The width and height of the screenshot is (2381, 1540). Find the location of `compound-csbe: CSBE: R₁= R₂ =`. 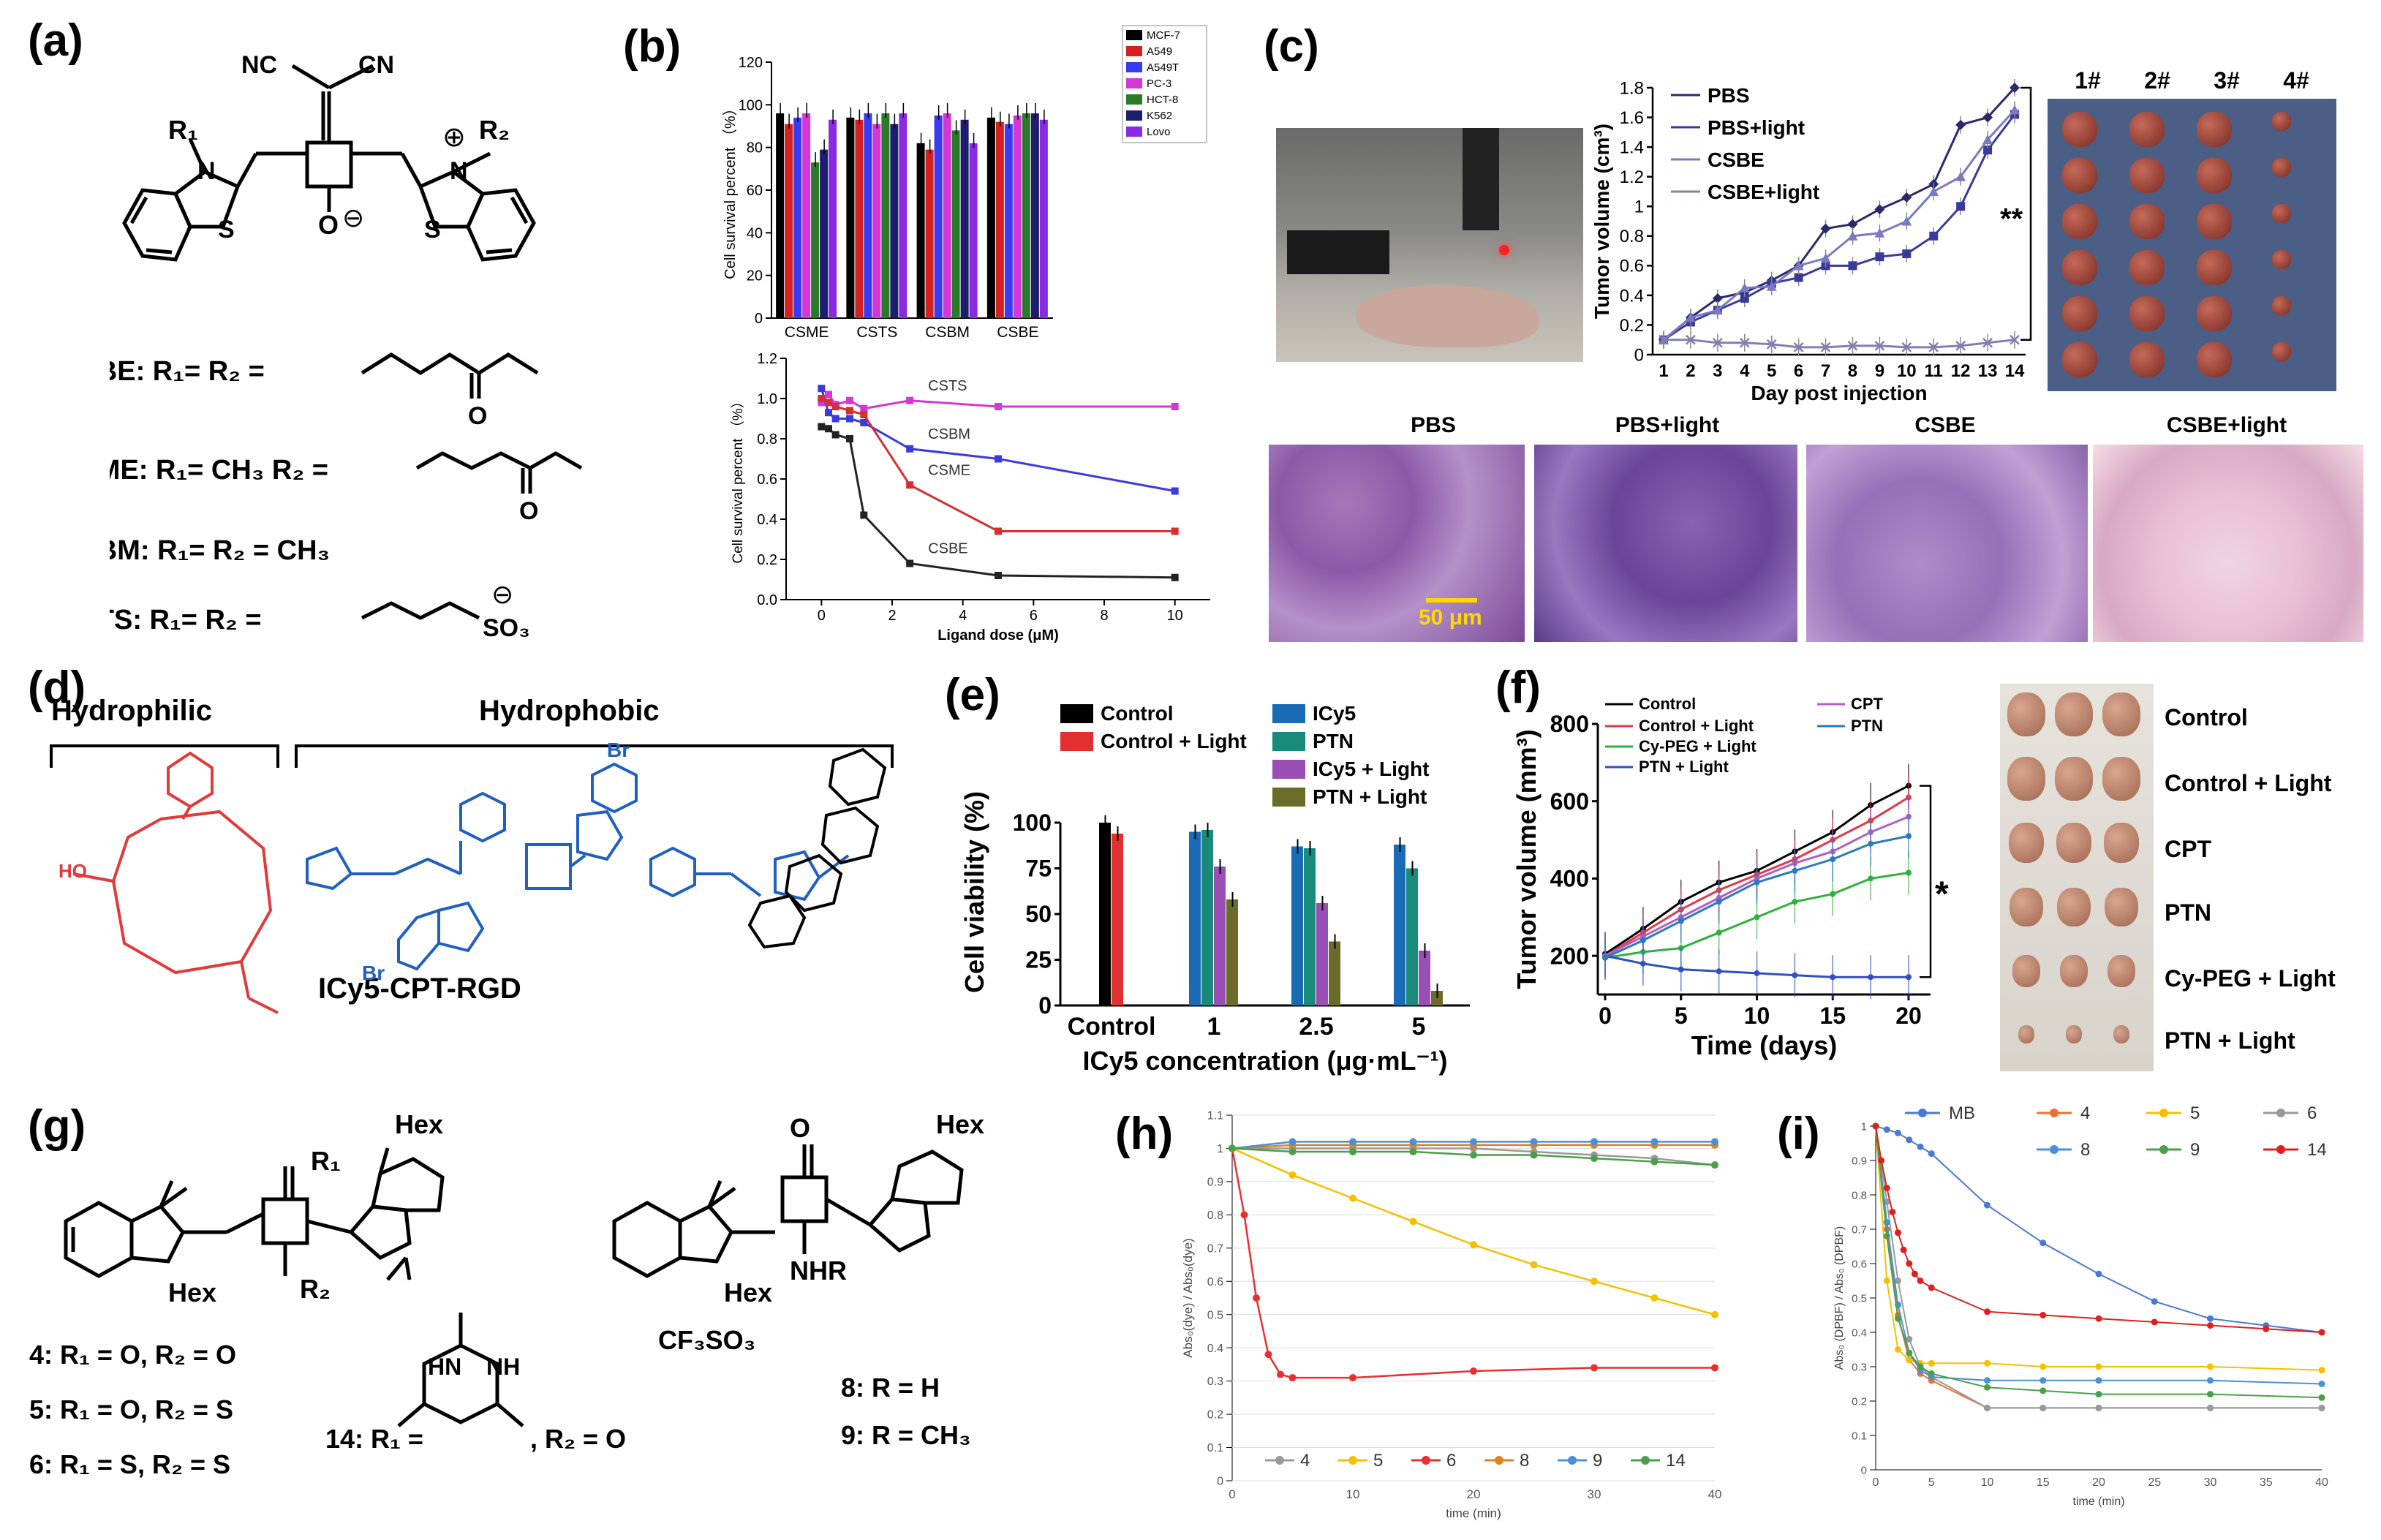

compound-csbe: CSBE: R₁= R₂ = is located at coordinates (187, 371).